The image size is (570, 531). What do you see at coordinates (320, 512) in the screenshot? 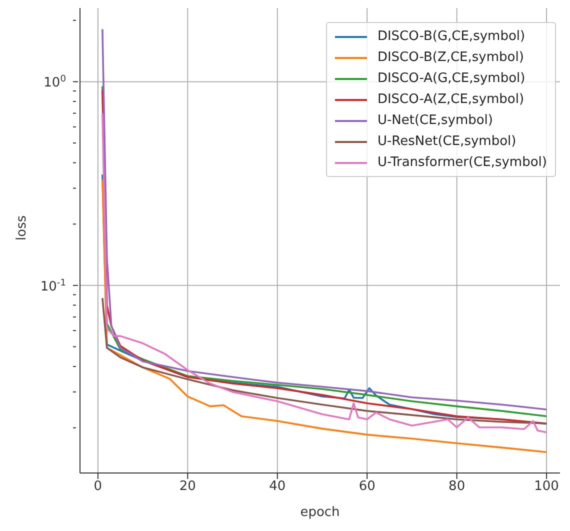
I see `x-axis-title: epoch` at bounding box center [320, 512].